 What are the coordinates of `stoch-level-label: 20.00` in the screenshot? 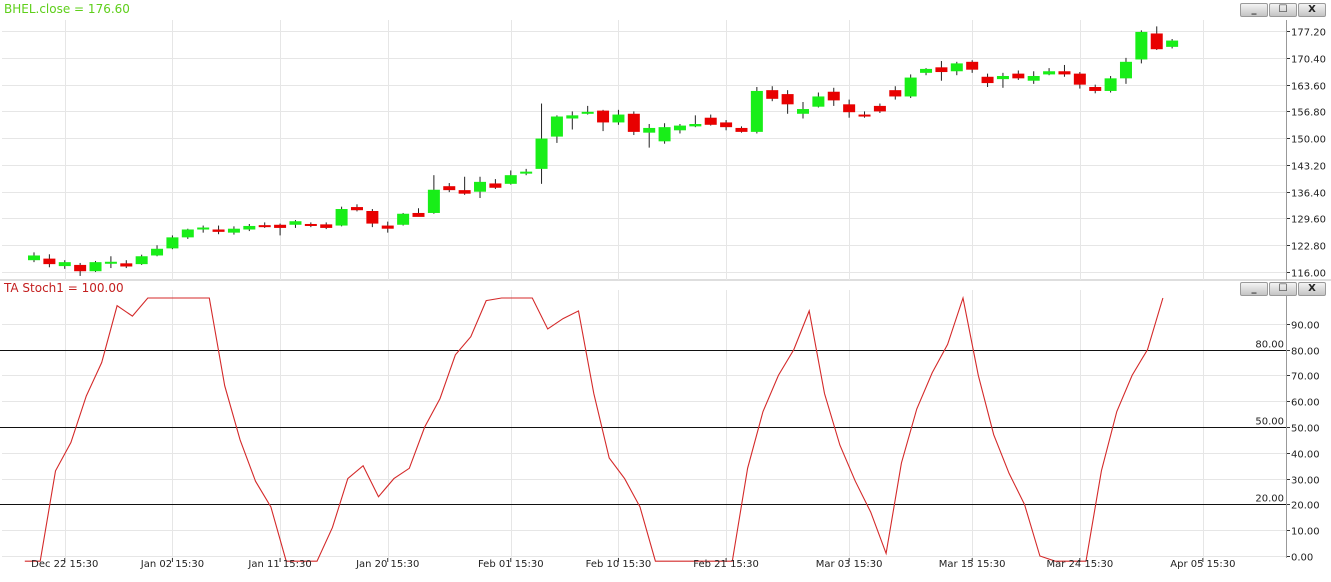 It's located at (1269, 499).